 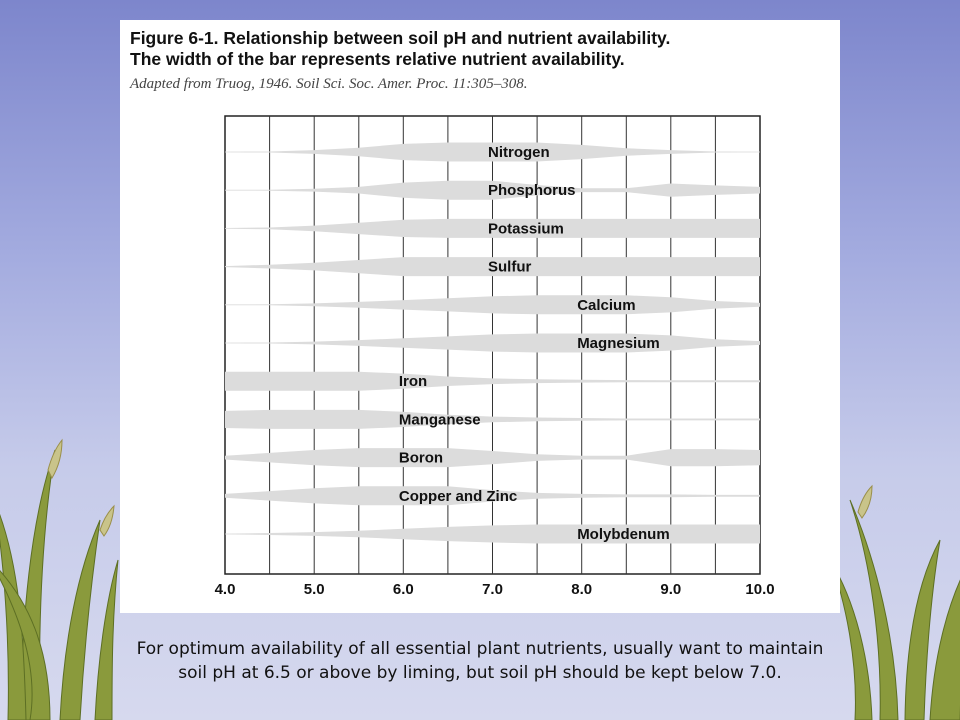 What do you see at coordinates (492, 305) in the screenshot?
I see `band-calcium` at bounding box center [492, 305].